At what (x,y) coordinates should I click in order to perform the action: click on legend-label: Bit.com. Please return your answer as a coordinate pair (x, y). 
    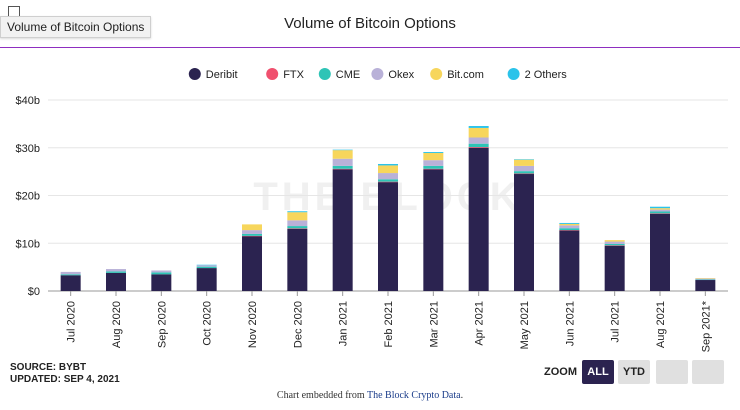
    Looking at the image, I should click on (465, 75).